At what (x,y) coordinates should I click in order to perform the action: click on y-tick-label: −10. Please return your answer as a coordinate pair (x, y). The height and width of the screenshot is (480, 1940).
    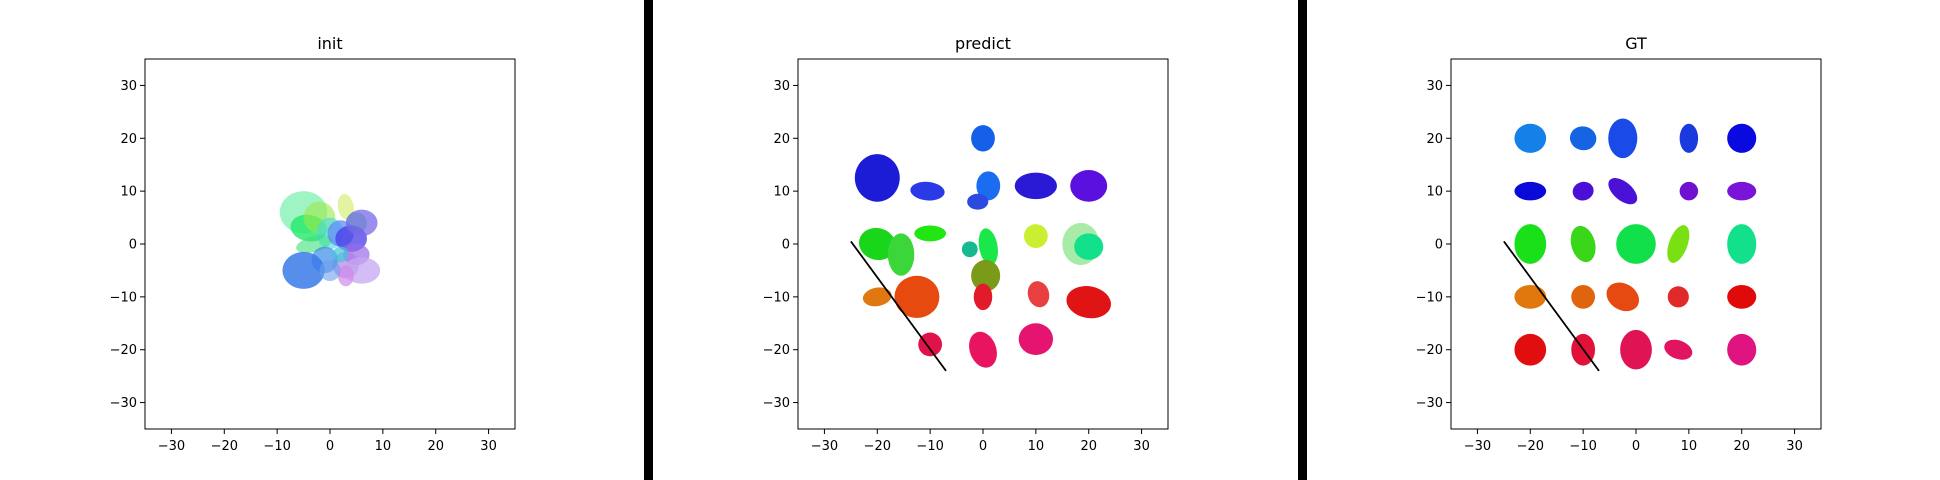
    Looking at the image, I should click on (1429, 297).